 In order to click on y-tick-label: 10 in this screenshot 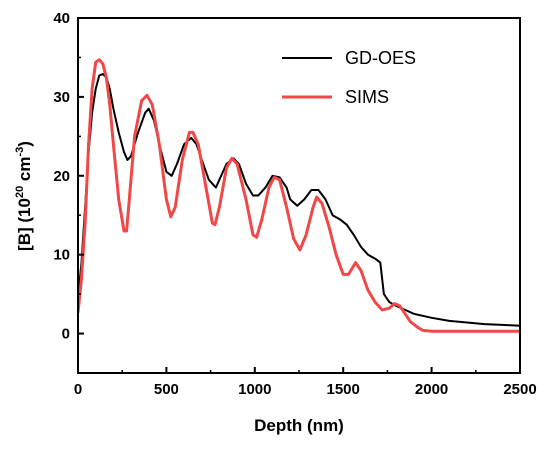, I will do `click(61, 255)`.